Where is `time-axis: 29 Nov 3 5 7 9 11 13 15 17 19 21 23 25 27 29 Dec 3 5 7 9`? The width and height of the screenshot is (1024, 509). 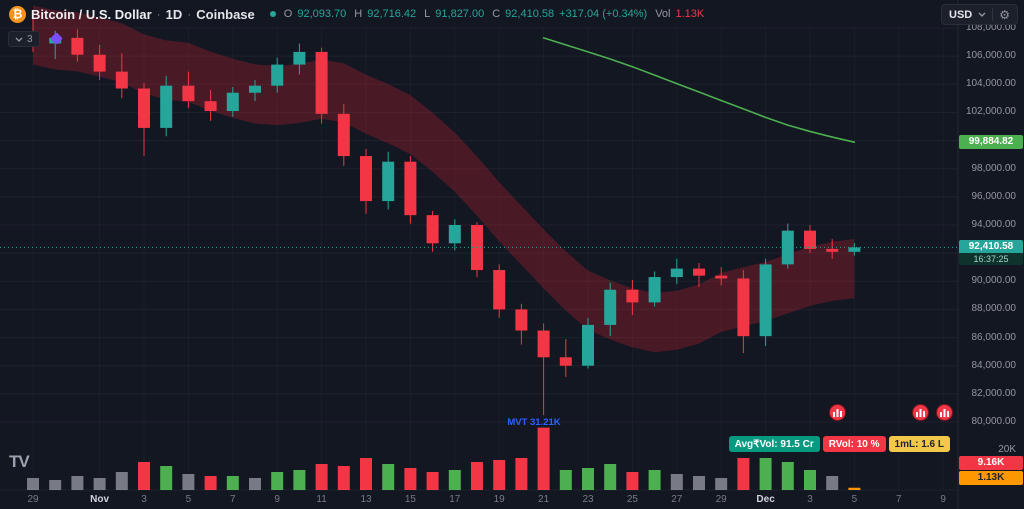
time-axis: 29 Nov 3 5 7 9 11 13 15 17 19 21 23 25 27 29 Dec 3 5 7 9 is located at coordinates (479, 500).